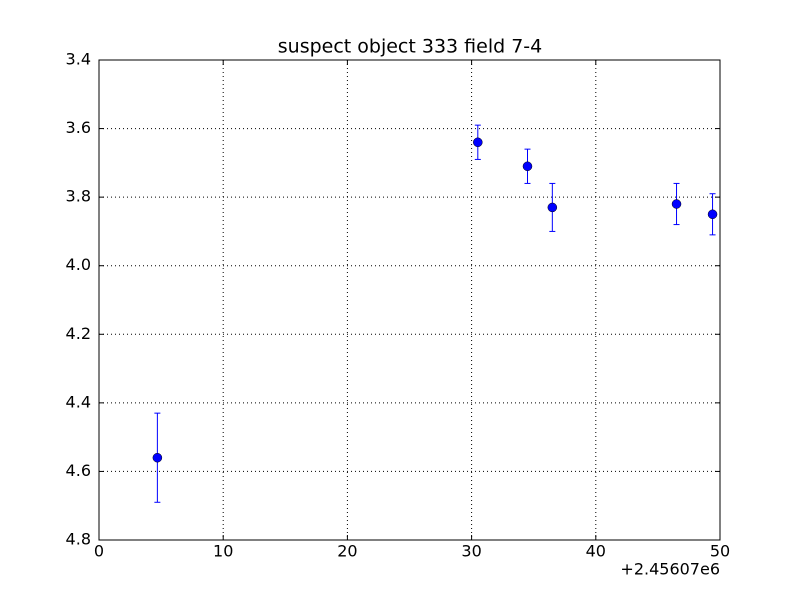 This screenshot has height=600, width=800. Describe the element at coordinates (78, 127) in the screenshot. I see `y-tick-label: 3.6` at that location.